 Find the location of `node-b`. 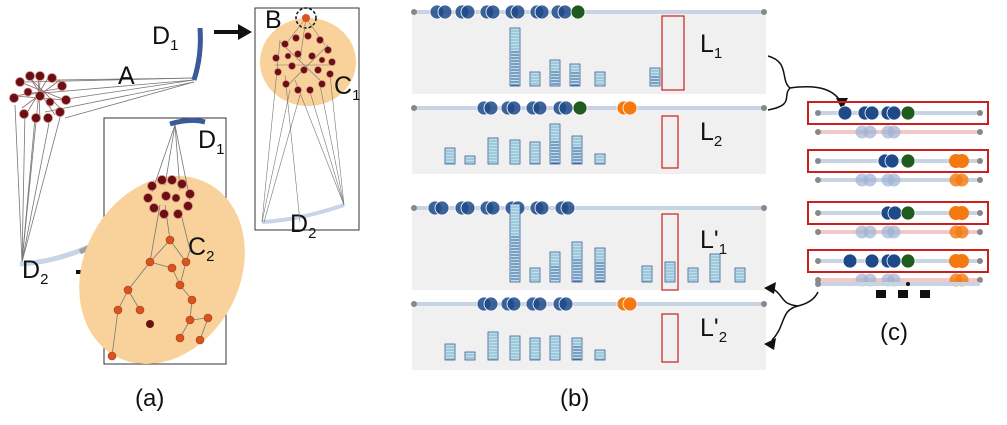

node-b is located at coordinates (306, 18).